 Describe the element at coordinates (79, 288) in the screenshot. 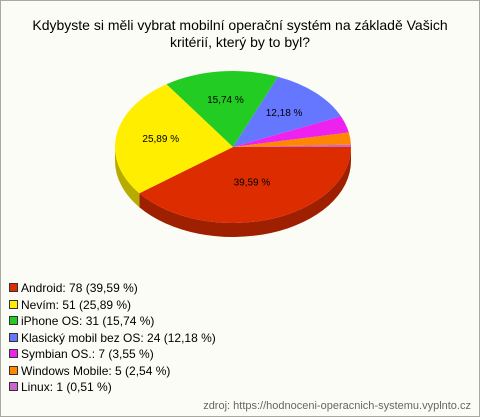

I see `legend-label: Android: 78 (39,59 %)` at that location.